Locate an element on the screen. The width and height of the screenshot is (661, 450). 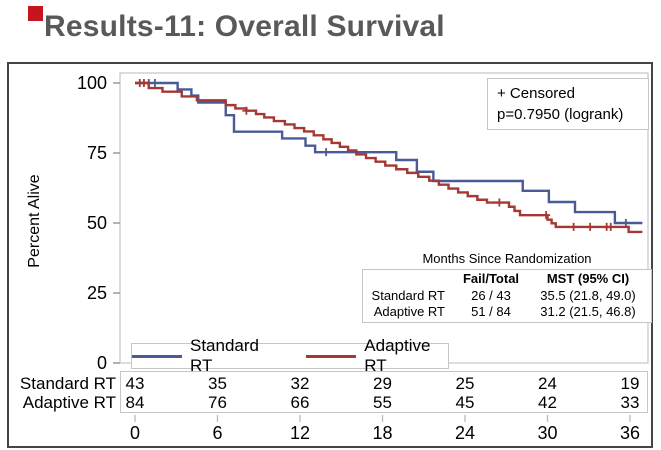
risk-count: 19 is located at coordinates (630, 383).